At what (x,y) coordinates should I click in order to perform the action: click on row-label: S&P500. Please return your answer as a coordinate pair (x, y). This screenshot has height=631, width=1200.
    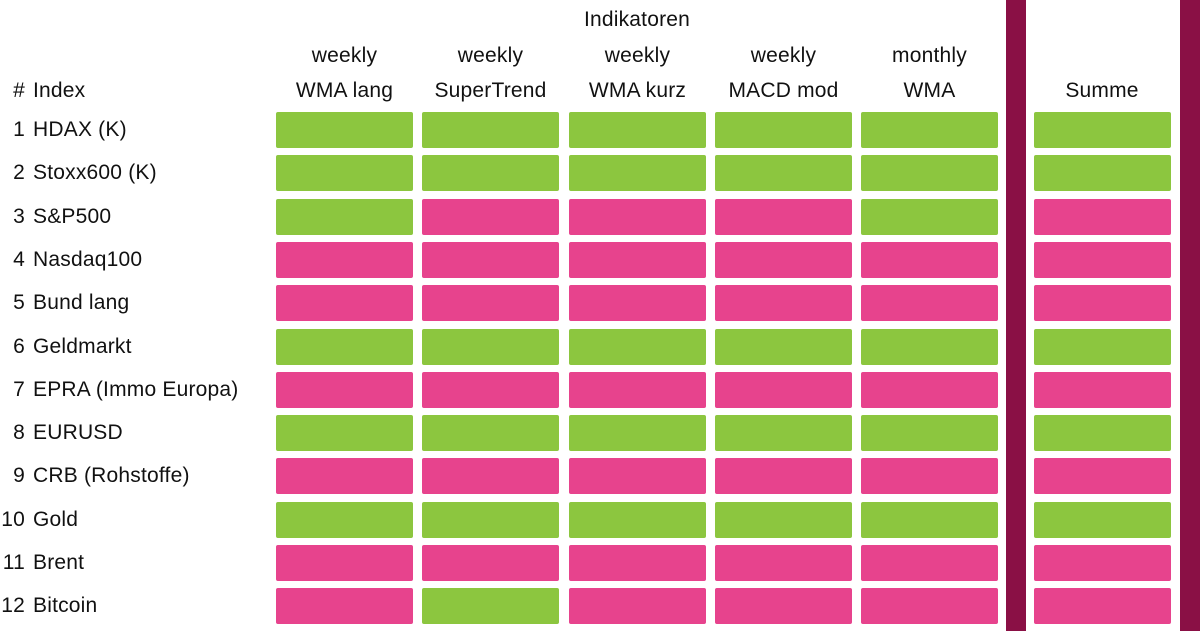
    Looking at the image, I should click on (72, 216).